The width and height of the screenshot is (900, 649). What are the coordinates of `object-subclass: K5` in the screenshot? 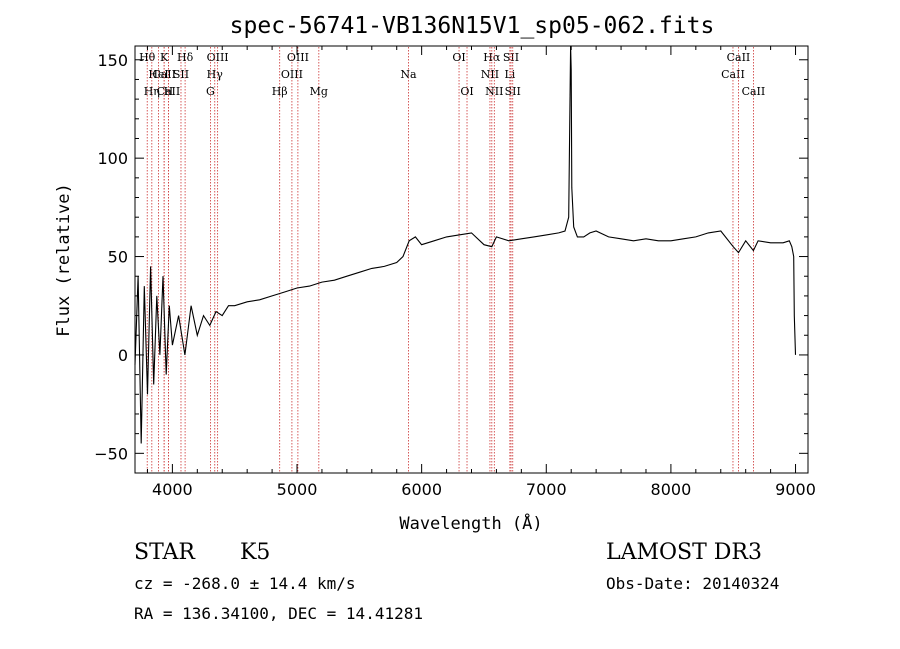 It's located at (255, 552).